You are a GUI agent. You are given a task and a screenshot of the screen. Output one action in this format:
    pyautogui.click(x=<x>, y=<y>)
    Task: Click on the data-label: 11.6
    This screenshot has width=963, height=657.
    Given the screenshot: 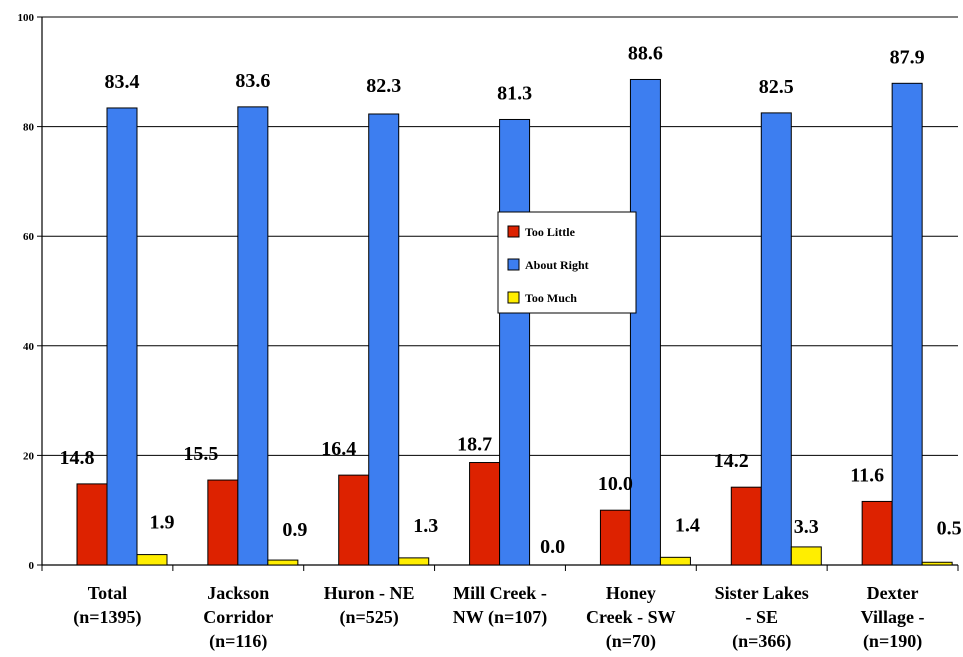 What is the action you would take?
    pyautogui.click(x=867, y=475)
    